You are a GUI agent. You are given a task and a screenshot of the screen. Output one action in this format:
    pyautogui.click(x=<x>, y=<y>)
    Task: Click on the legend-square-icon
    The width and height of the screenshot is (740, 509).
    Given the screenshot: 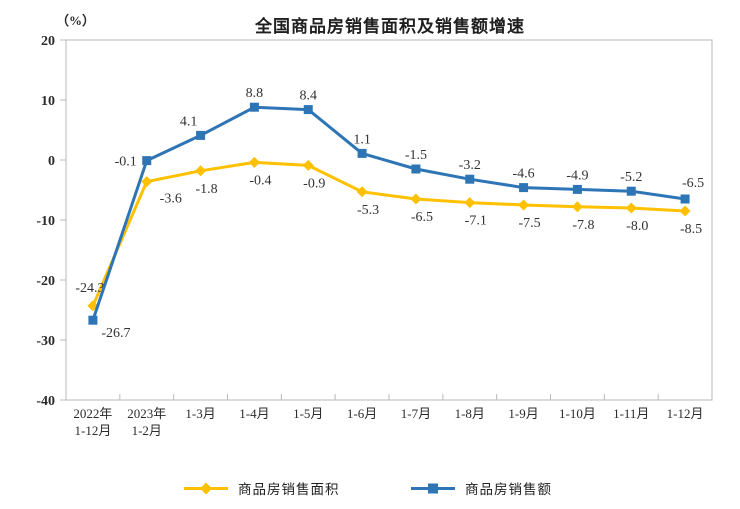 What is the action you would take?
    pyautogui.click(x=433, y=488)
    